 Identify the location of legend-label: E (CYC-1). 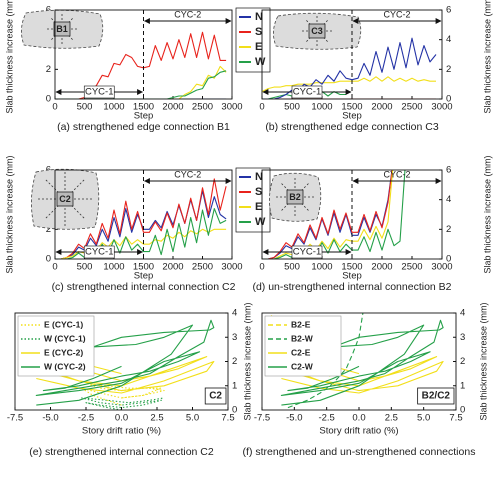
(63, 324).